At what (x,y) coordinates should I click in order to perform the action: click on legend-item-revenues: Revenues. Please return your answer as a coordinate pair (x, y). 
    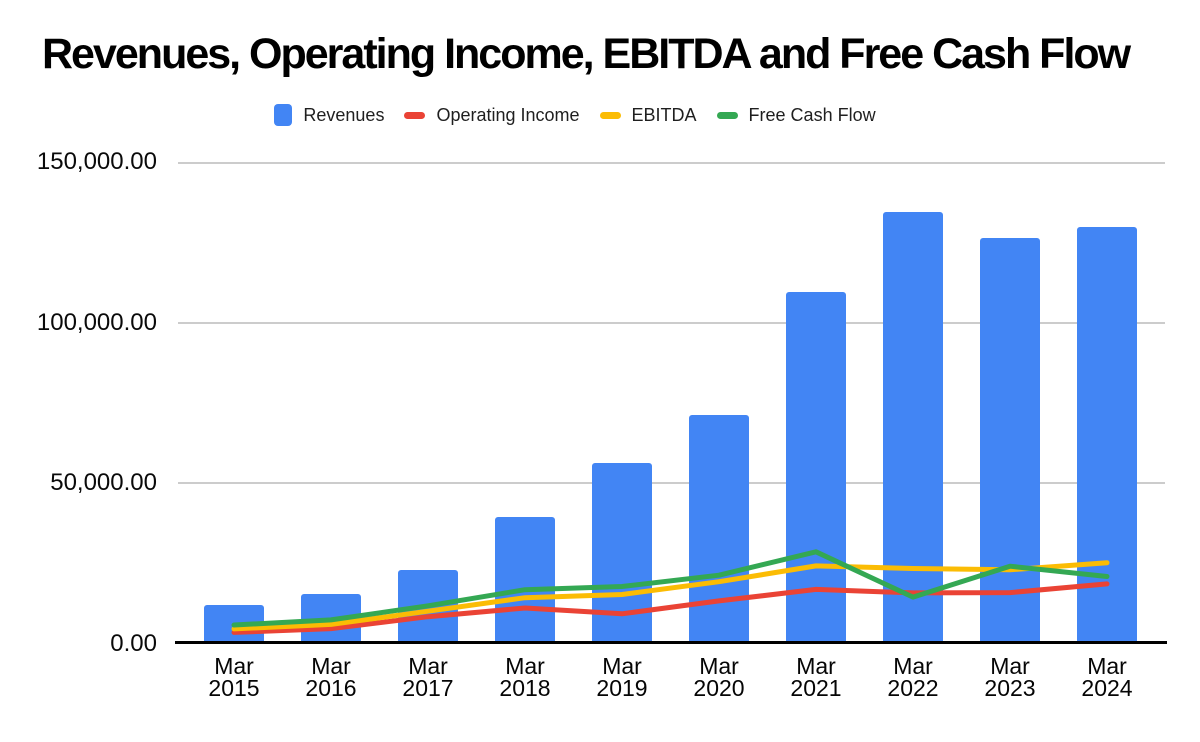
    Looking at the image, I should click on (329, 115).